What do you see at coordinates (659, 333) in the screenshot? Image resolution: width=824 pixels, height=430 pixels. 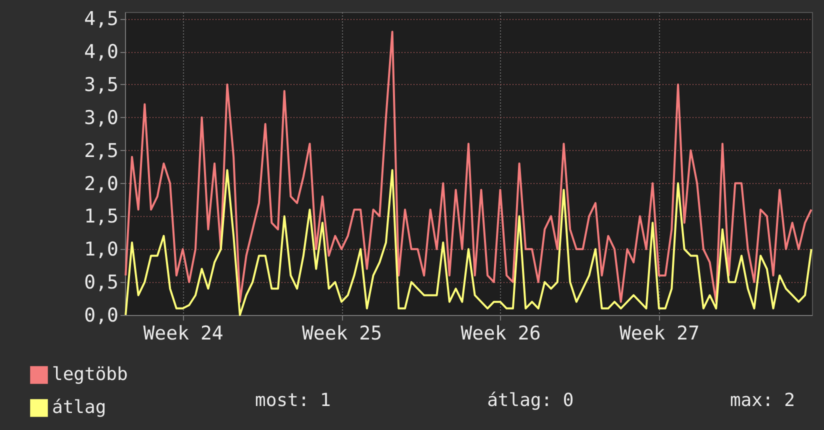 I see `x-tick-label: Week 27` at bounding box center [659, 333].